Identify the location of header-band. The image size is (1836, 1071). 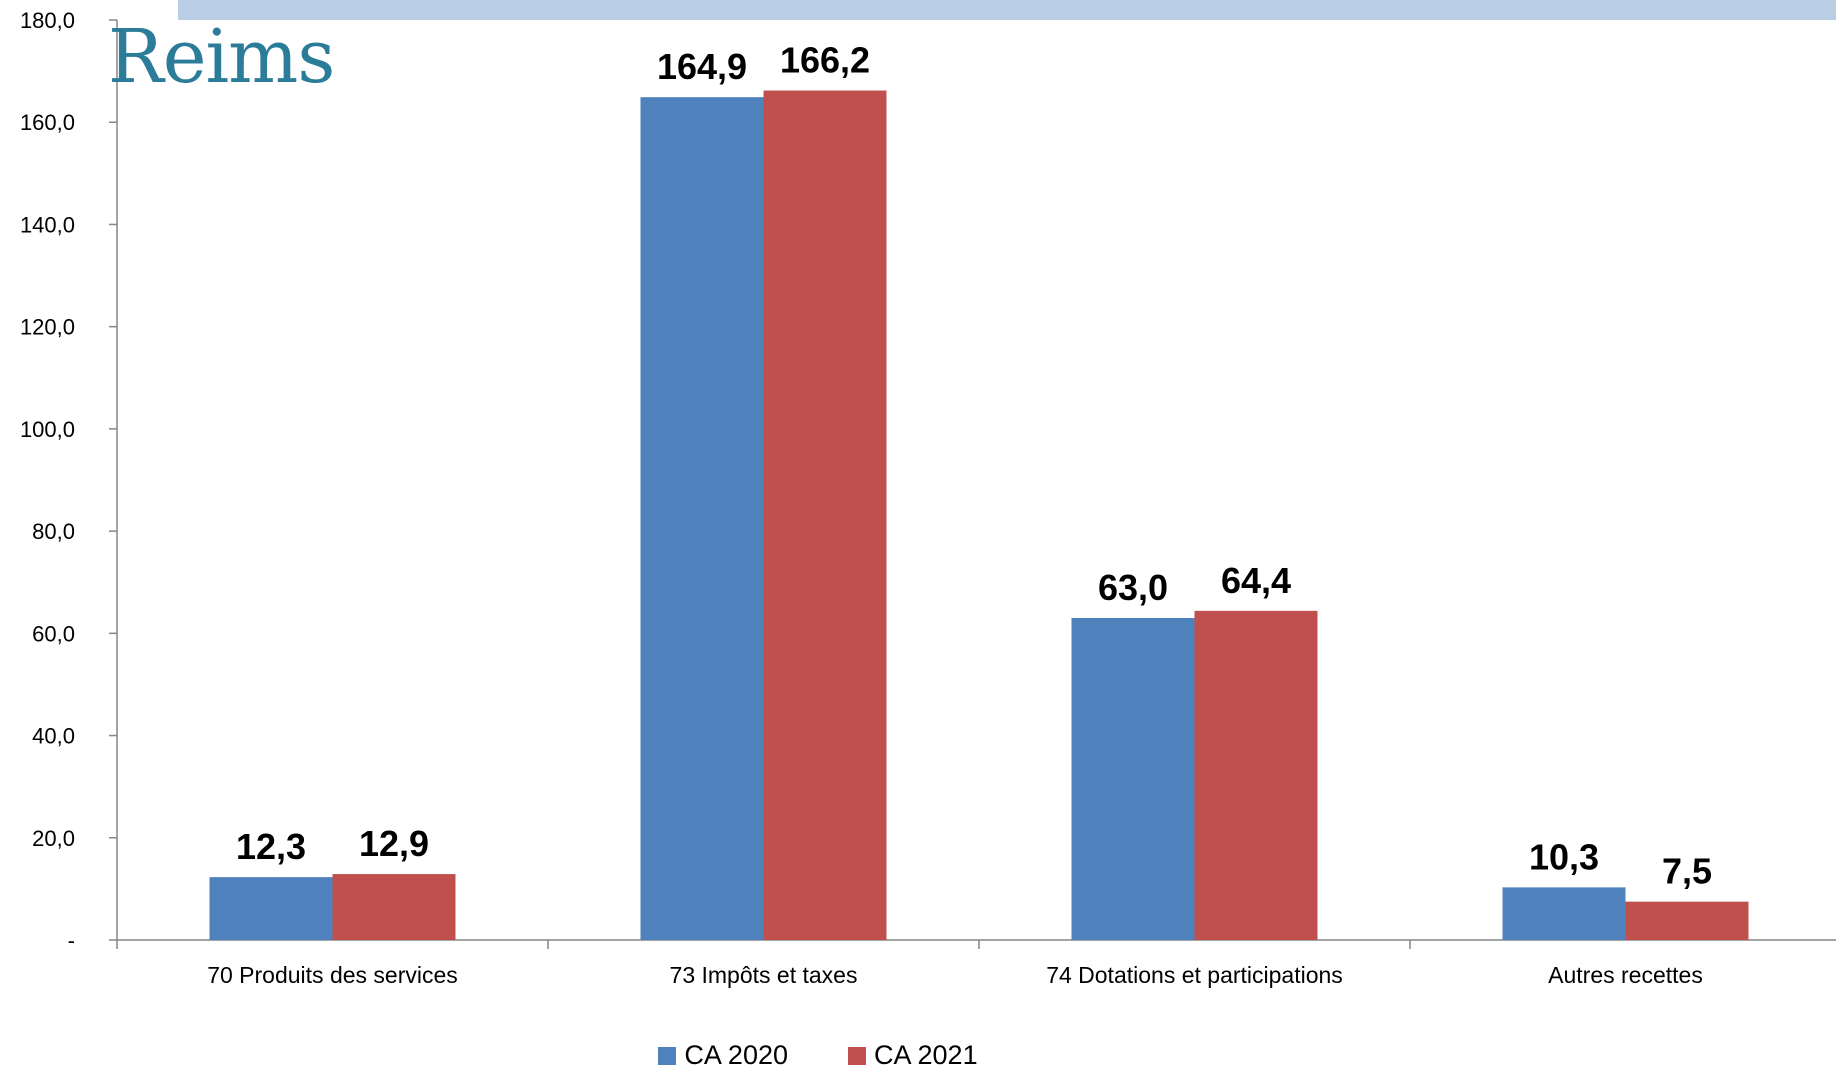
(1007, 10).